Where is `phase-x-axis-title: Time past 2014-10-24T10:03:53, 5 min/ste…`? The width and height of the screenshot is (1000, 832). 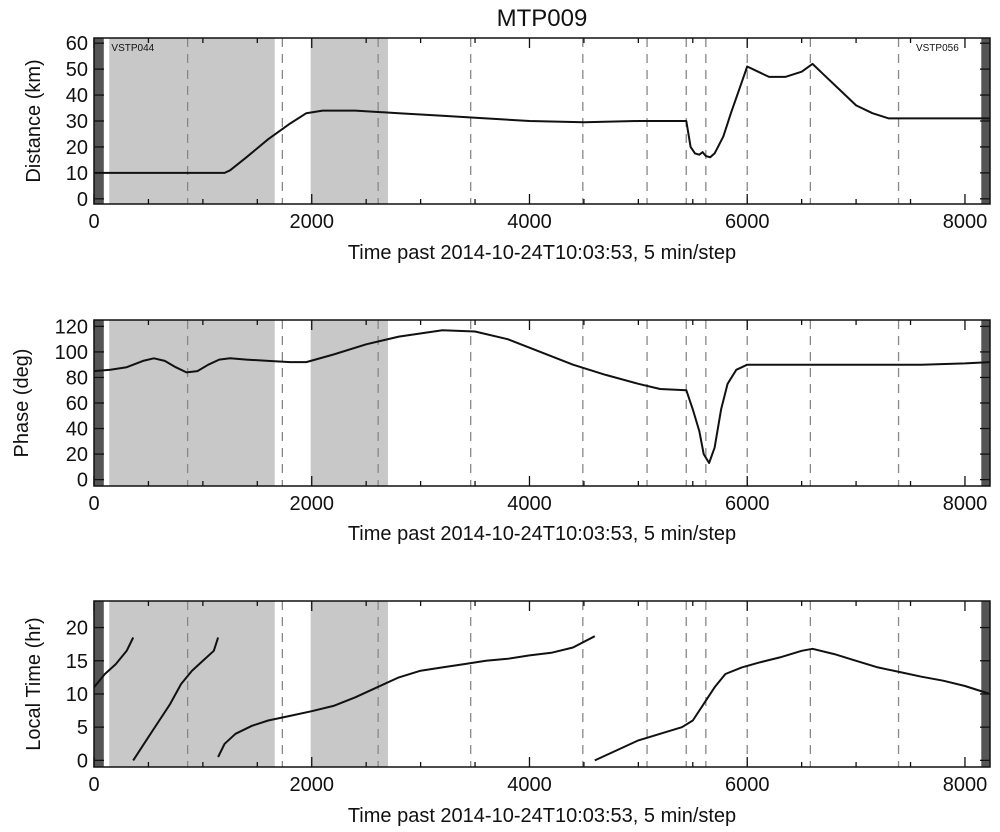 phase-x-axis-title: Time past 2014-10-24T10:03:53, 5 min/ste… is located at coordinates (542, 534).